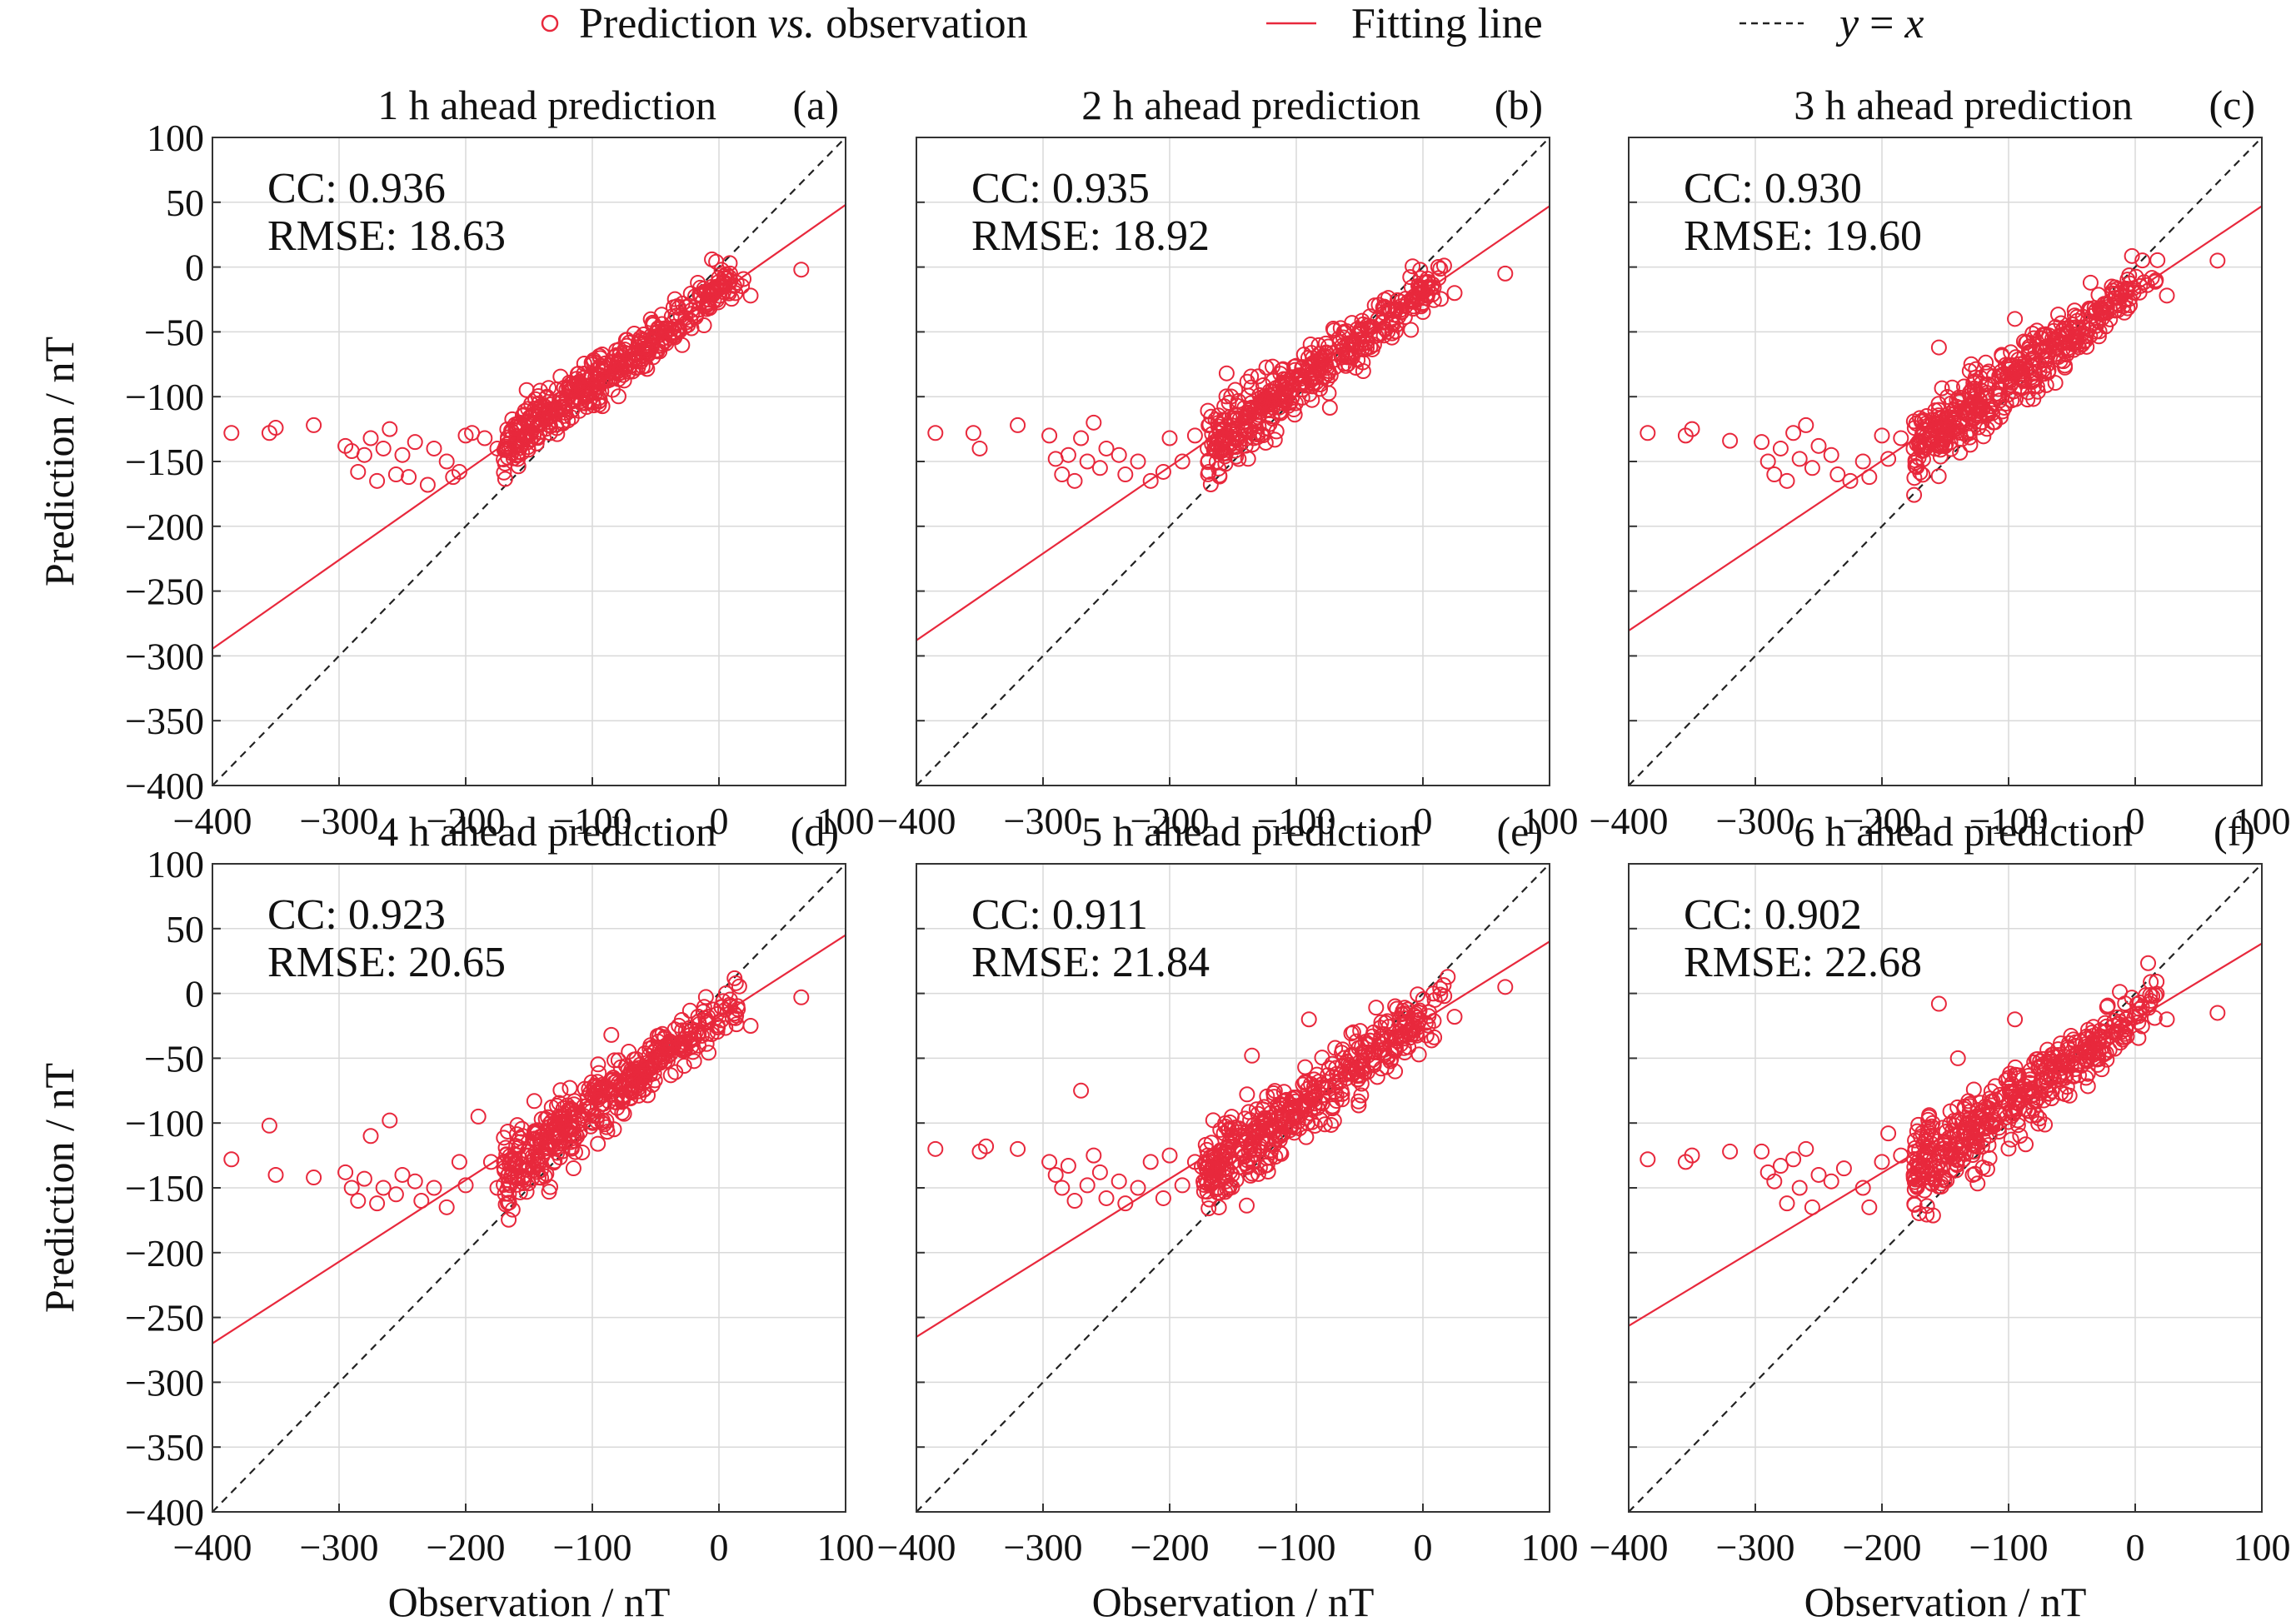 This screenshot has height=1621, width=2296. What do you see at coordinates (1945, 1598) in the screenshot?
I see `x-axis-label: Observation / nT` at bounding box center [1945, 1598].